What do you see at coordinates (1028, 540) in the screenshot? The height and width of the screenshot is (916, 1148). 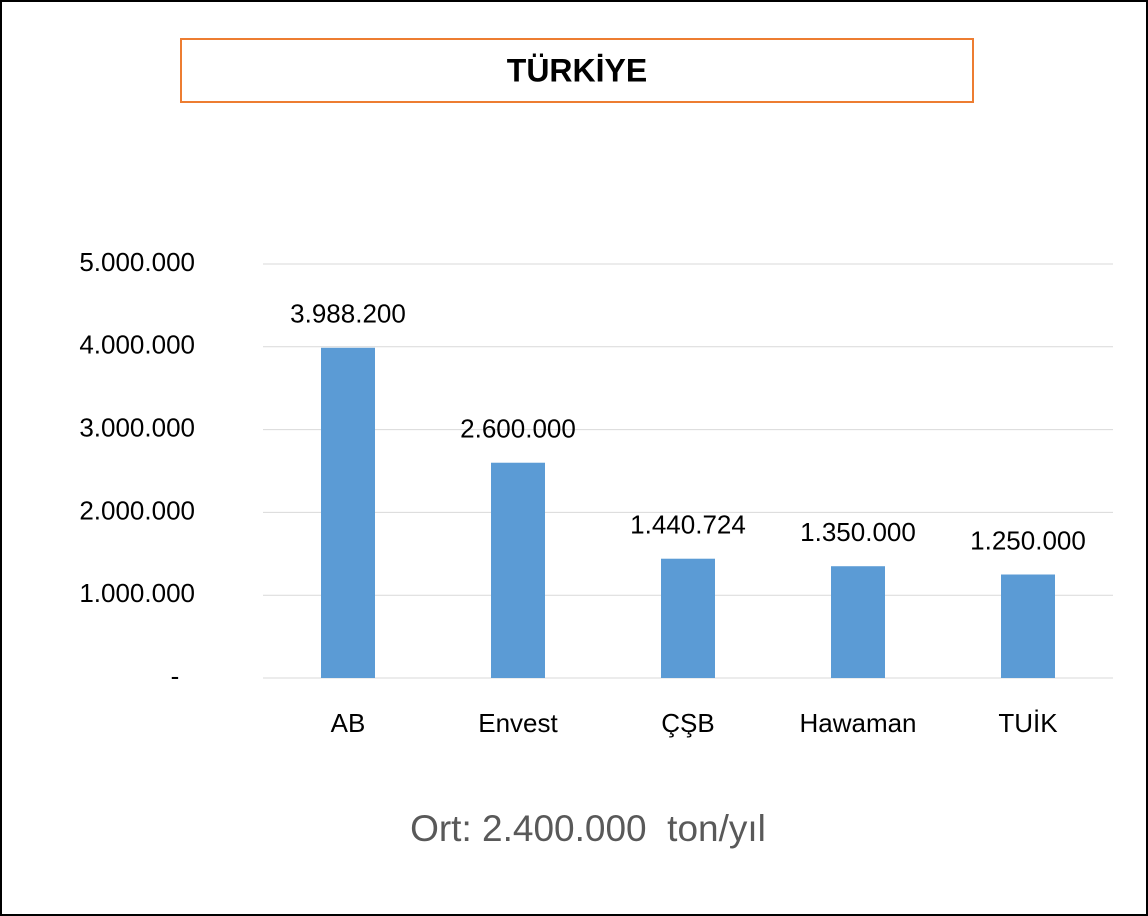 I see `data-label: 1.250.000` at bounding box center [1028, 540].